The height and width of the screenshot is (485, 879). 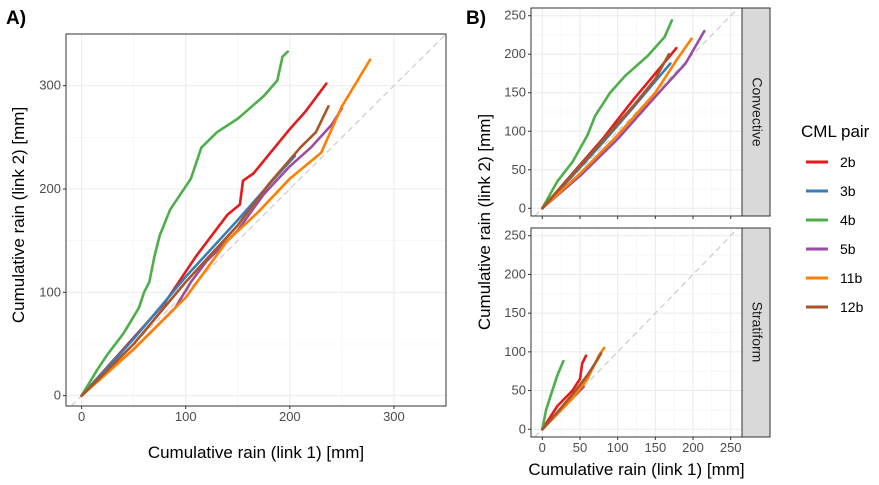 I want to click on one-to-one-line, so click(x=636, y=332).